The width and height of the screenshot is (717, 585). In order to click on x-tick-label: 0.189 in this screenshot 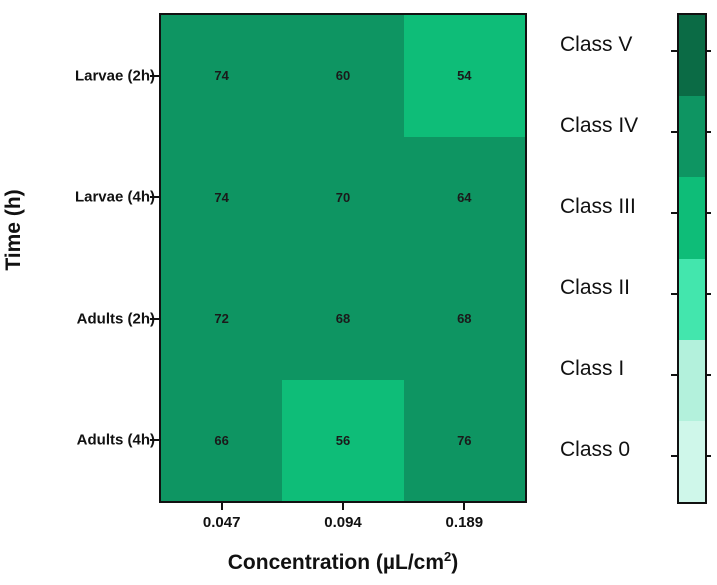, I will do `click(464, 522)`.